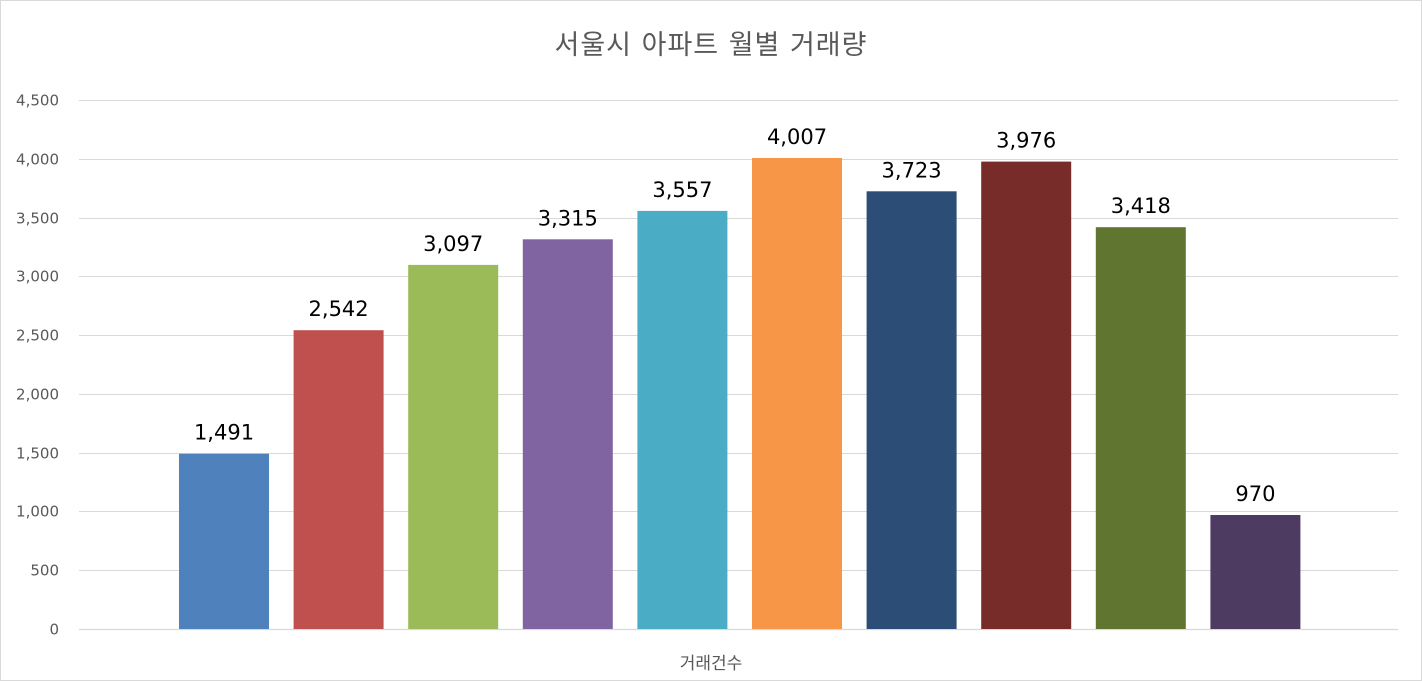 This screenshot has width=1422, height=681. What do you see at coordinates (37, 277) in the screenshot?
I see `y-tick-label: 3,000` at bounding box center [37, 277].